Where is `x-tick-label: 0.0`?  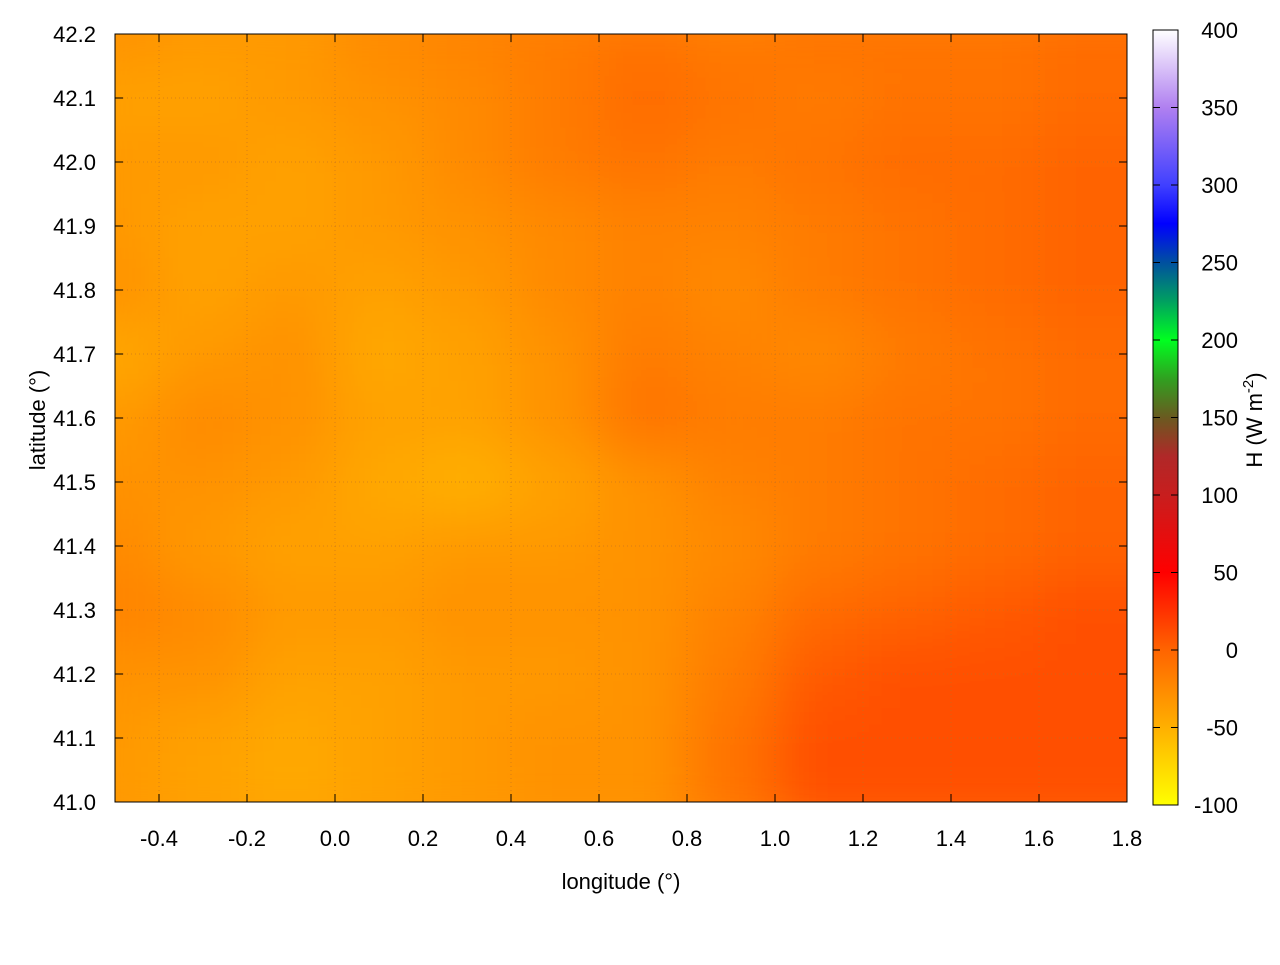
x-tick-label: 0.0 is located at coordinates (335, 838).